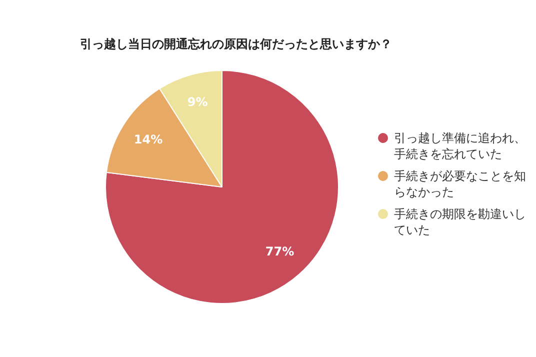 This screenshot has width=536, height=357. What do you see at coordinates (197, 102) in the screenshot?
I see `data-label: 9%` at bounding box center [197, 102].